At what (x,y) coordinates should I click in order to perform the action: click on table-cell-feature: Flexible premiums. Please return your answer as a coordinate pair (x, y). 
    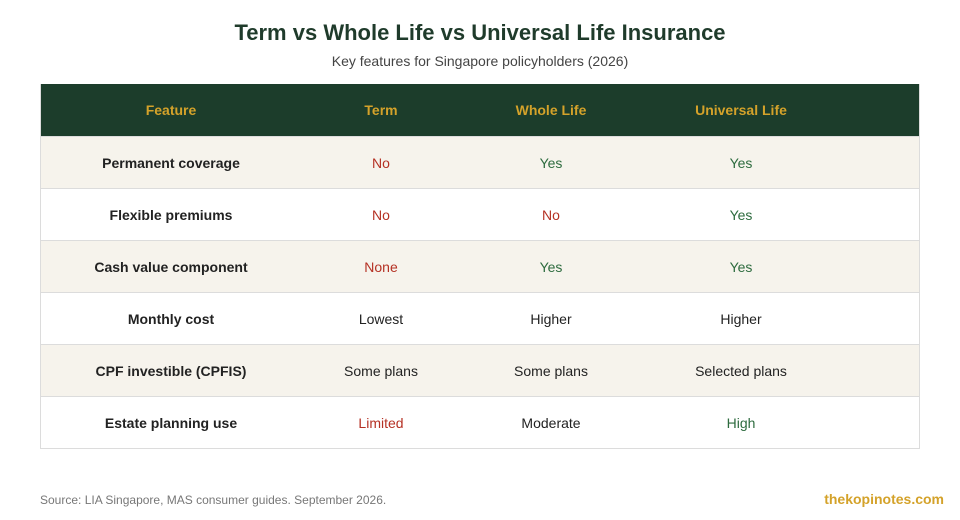
    Looking at the image, I should click on (171, 214).